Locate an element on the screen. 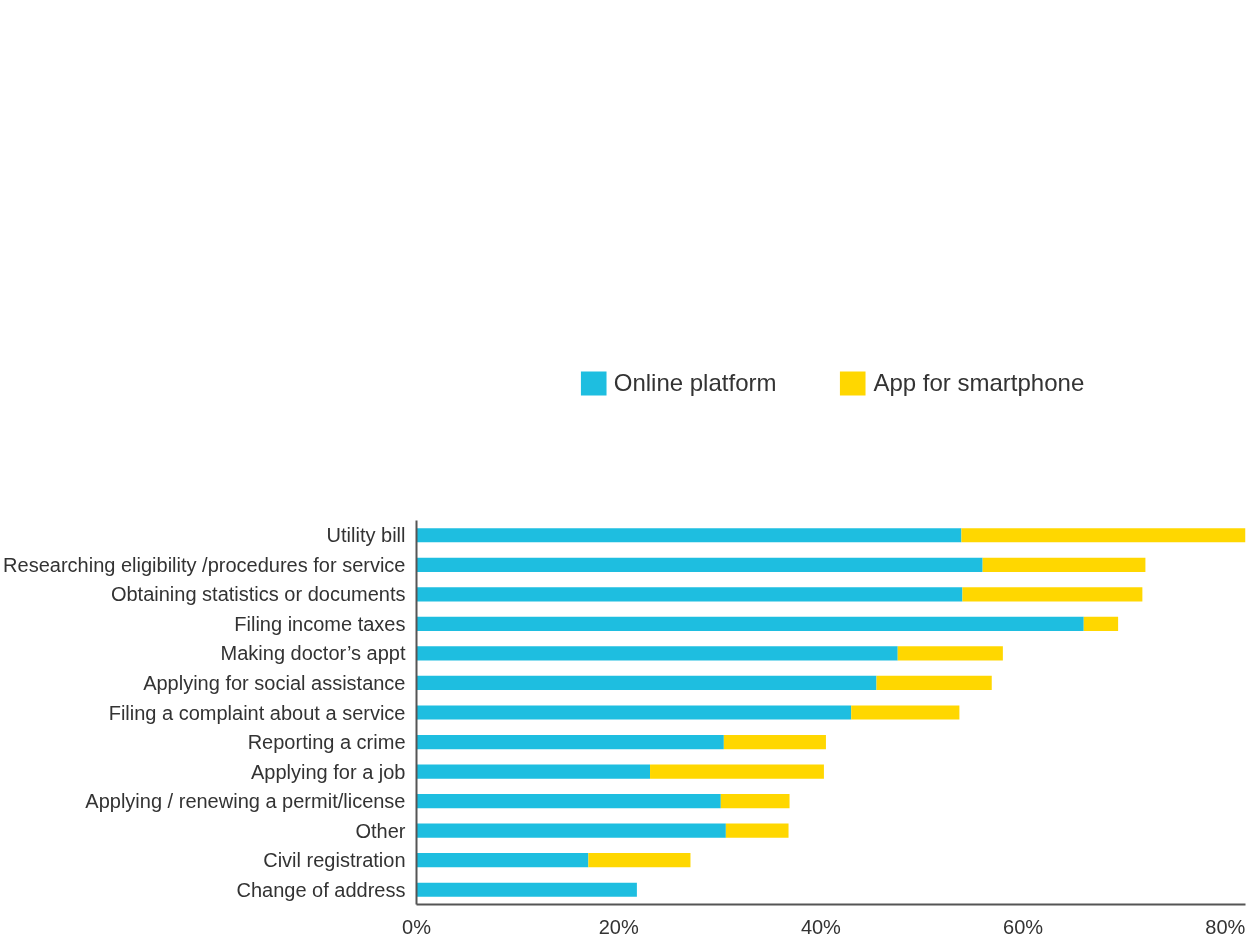  legend-label: App for smartphone is located at coordinates (979, 382).